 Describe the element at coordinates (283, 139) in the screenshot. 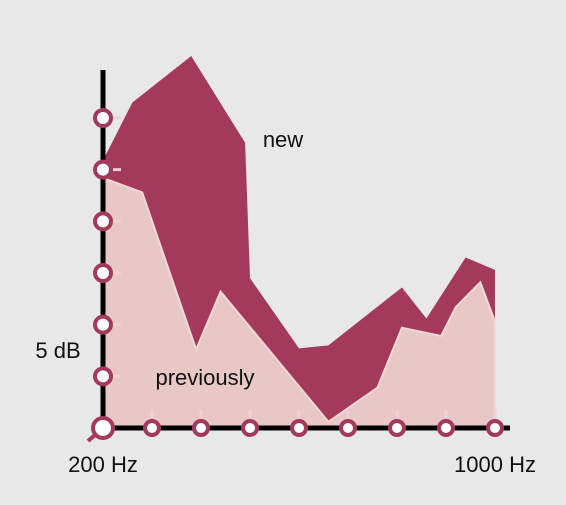

I see `series-label: new` at that location.